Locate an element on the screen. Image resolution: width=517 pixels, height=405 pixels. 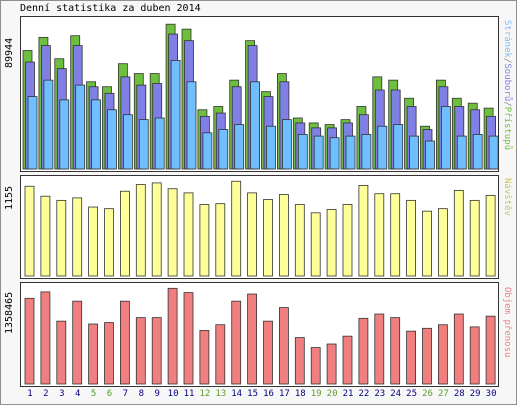
day-label-19: 19 is located at coordinates (316, 394).